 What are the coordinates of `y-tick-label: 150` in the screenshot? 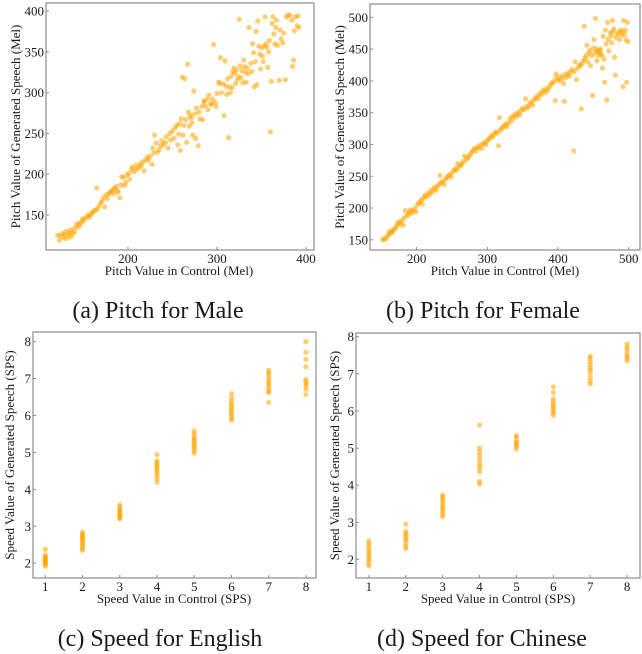 It's located at (359, 239).